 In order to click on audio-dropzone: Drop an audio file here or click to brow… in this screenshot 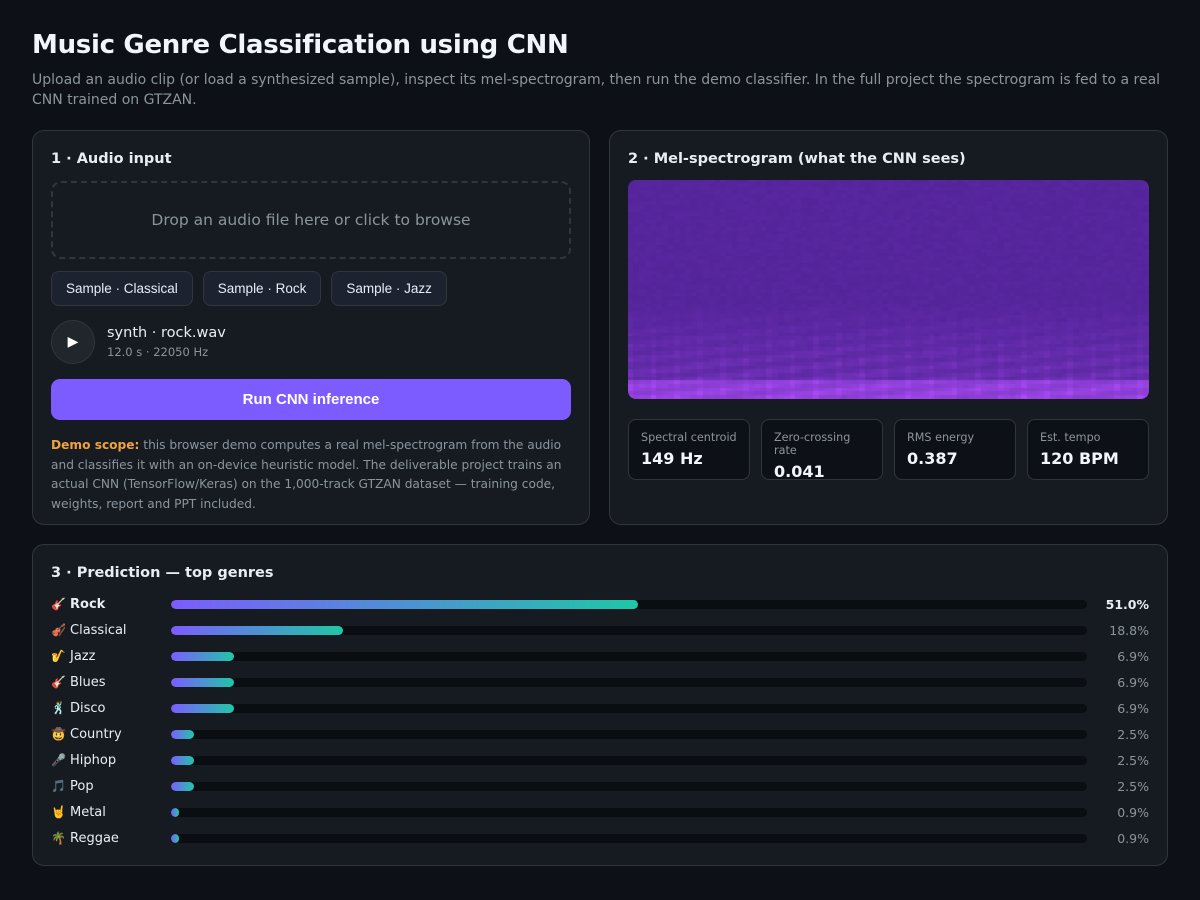, I will do `click(311, 220)`.